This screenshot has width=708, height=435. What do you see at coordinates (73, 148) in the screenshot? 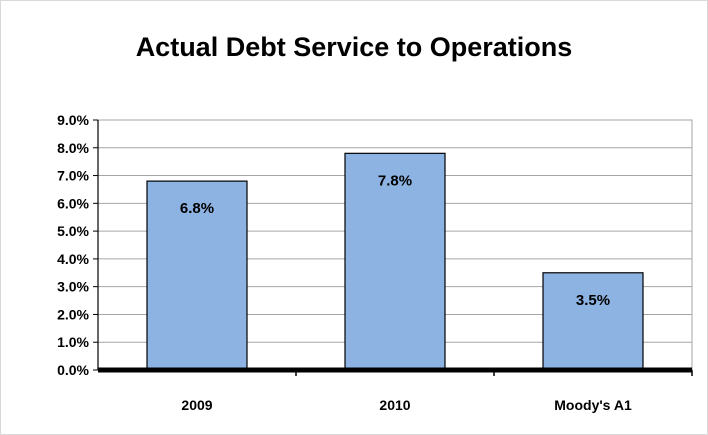
I see `y-tick-label: 8.0%` at bounding box center [73, 148].